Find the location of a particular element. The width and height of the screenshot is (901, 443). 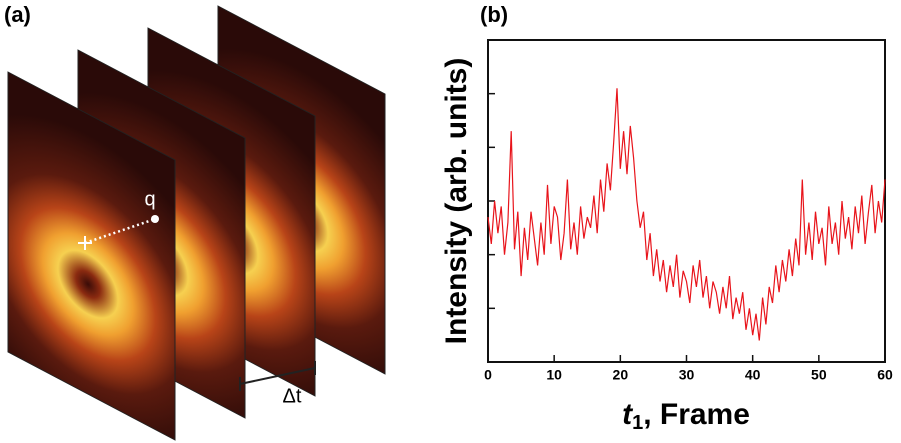

x-tick-label: 10 is located at coordinates (554, 375).